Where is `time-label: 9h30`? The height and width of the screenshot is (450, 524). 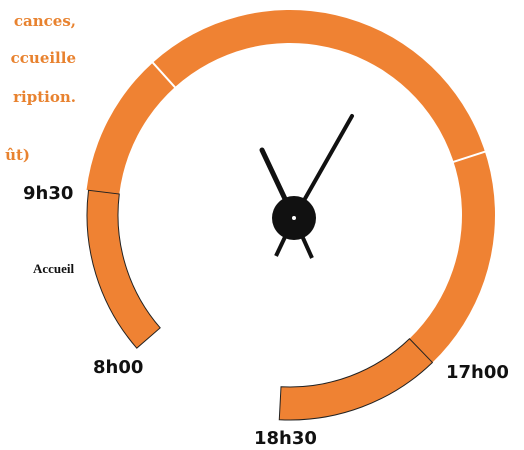 time-label: 9h30 is located at coordinates (48, 193).